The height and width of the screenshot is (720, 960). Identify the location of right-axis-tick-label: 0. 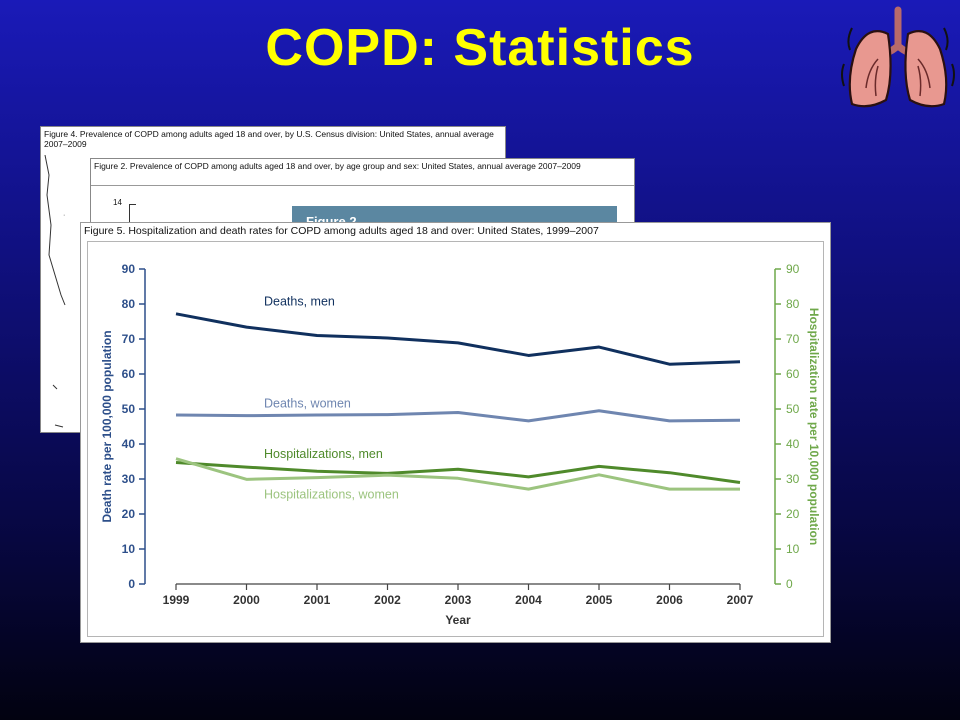
(789, 584).